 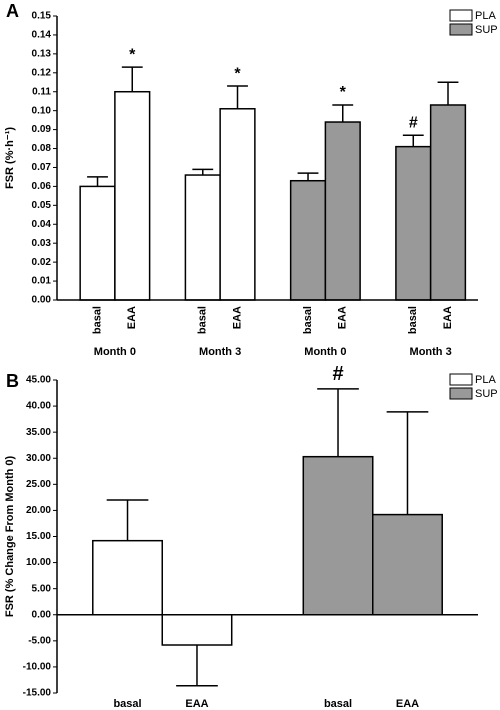 What do you see at coordinates (42, 205) in the screenshot?
I see `y-tick-label: 0.05` at bounding box center [42, 205].